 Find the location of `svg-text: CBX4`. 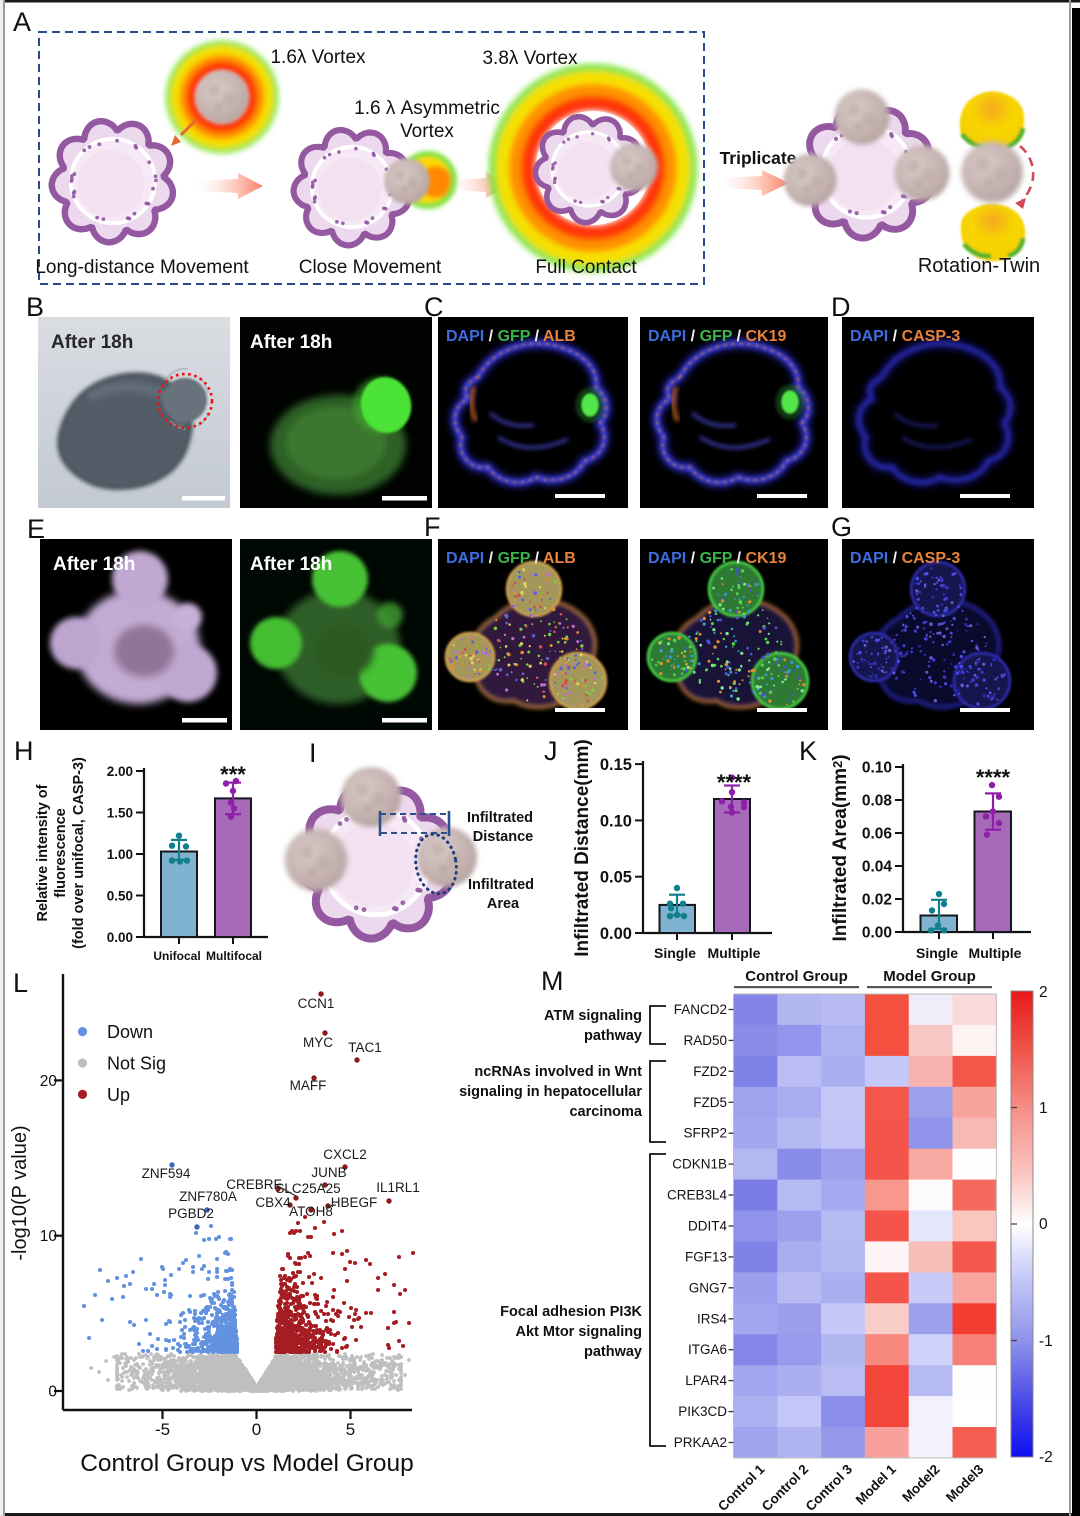

svg-text: CBX4 is located at coordinates (273, 1202).